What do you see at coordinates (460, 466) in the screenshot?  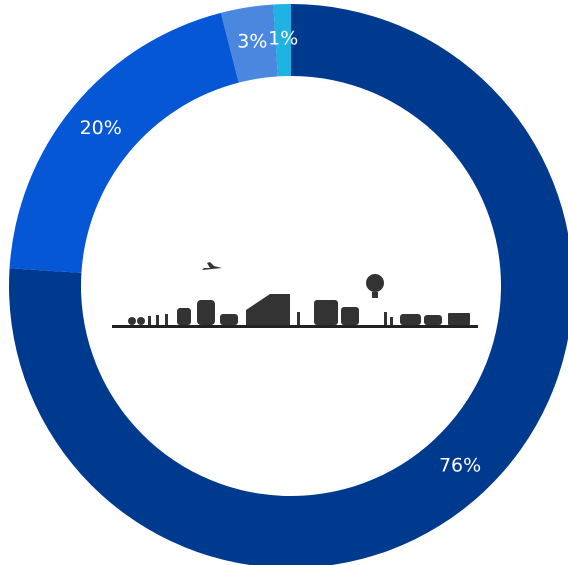 I see `slice-label: 76%` at bounding box center [460, 466].